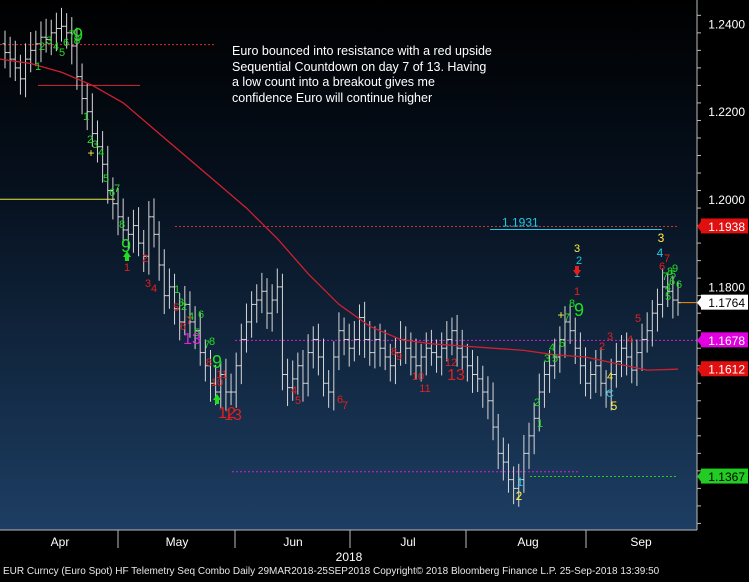  I want to click on time-axis-background, so click(374, 556).